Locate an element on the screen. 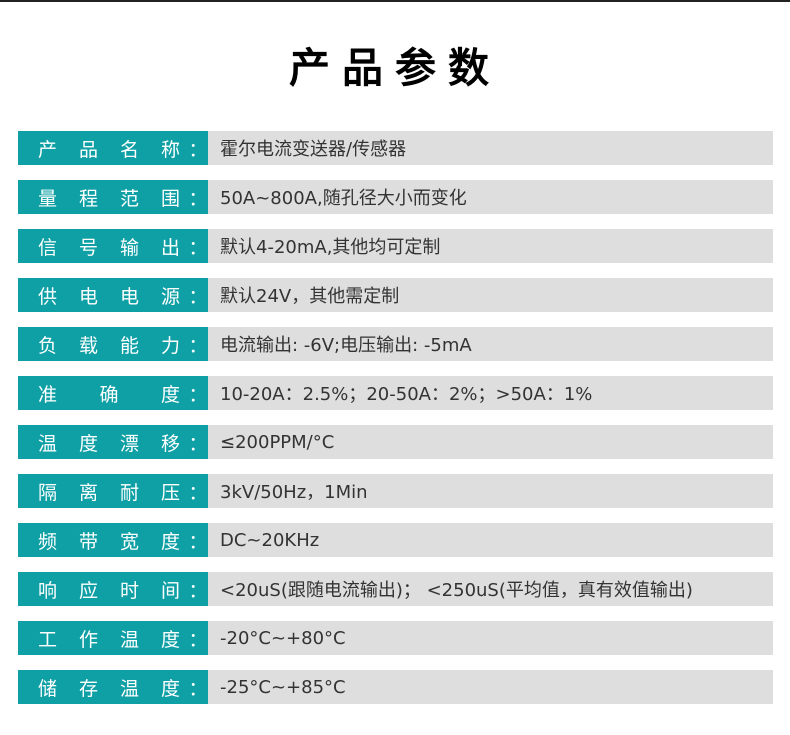 The image size is (790, 735). param-label: 响应时间： is located at coordinates (113, 589).